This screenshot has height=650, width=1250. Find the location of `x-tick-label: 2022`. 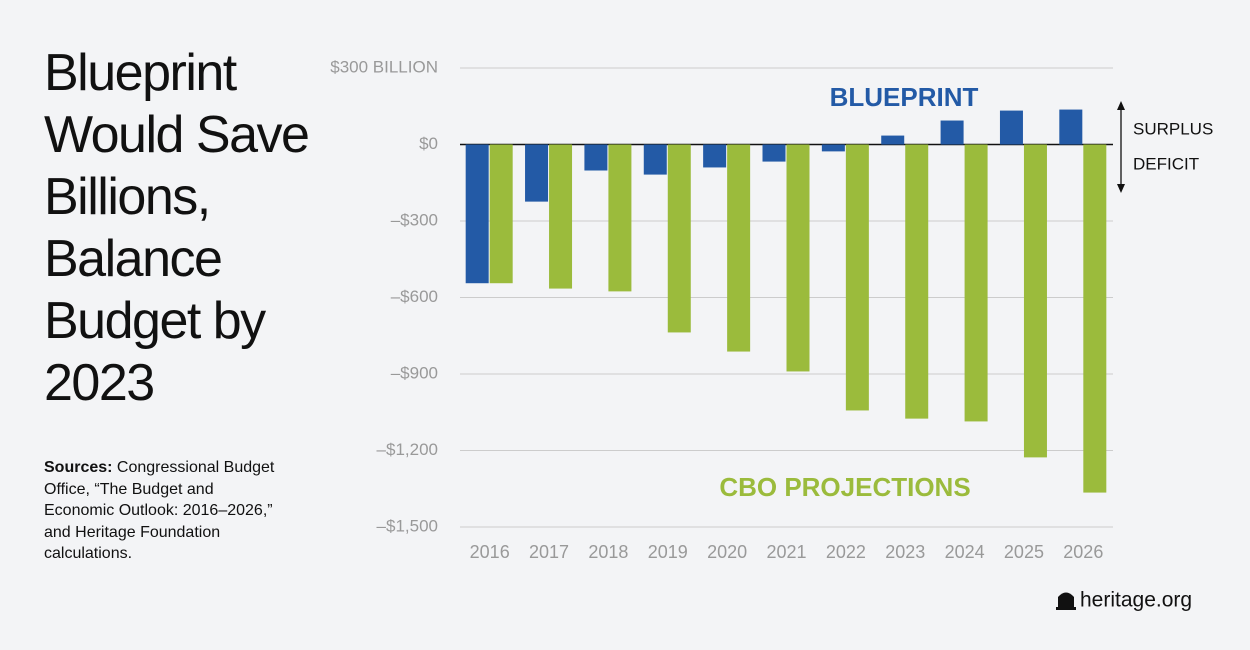

x-tick-label: 2022 is located at coordinates (846, 552).